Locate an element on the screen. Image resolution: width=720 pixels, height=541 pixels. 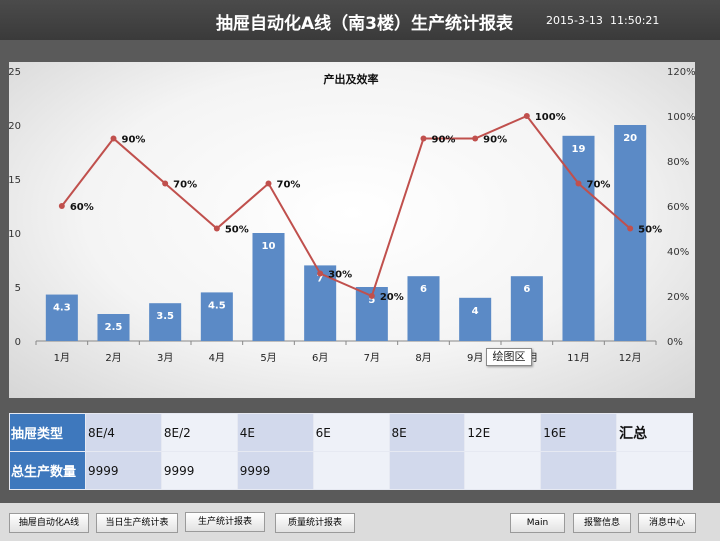
message-center-button: 消息中心 is located at coordinates (667, 523).